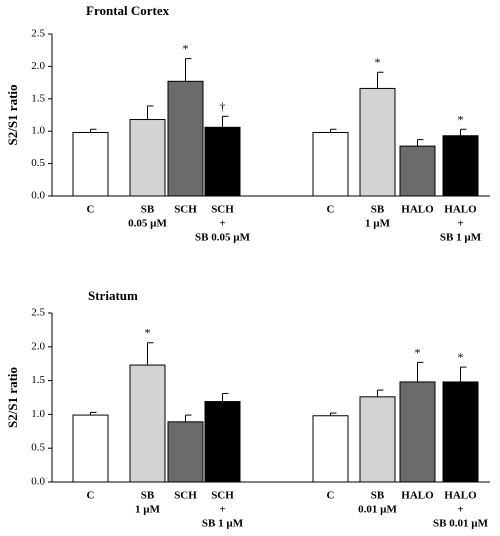 This screenshot has width=500, height=536. What do you see at coordinates (113, 295) in the screenshot?
I see `chart-title: Striatum` at bounding box center [113, 295].